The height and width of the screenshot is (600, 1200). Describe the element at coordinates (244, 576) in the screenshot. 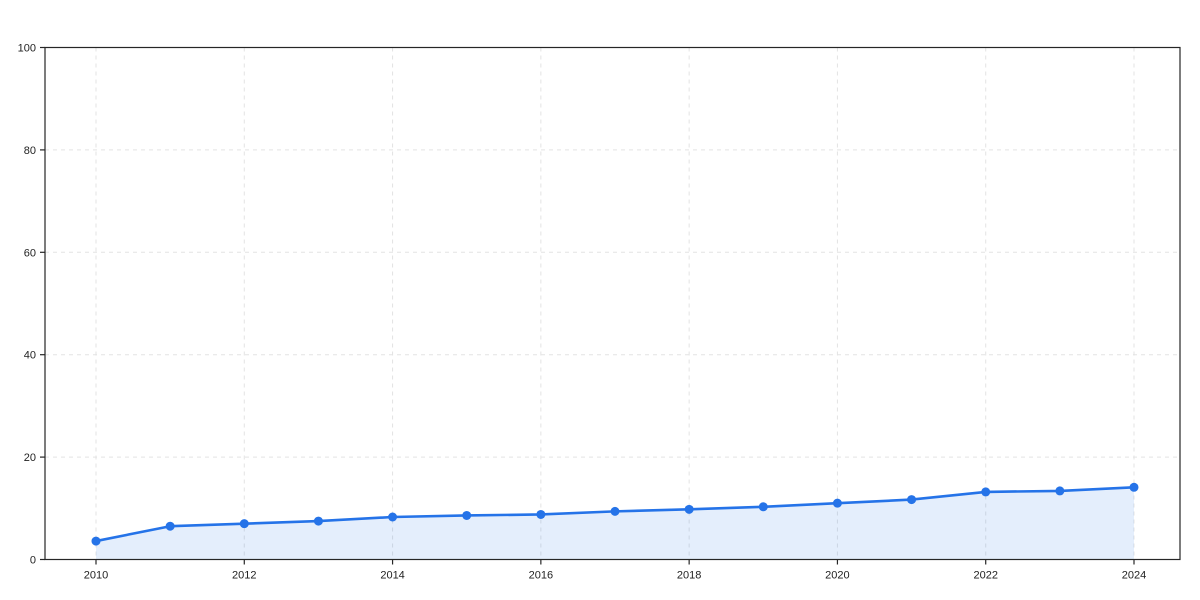

I see `x-tick-label: 2012` at that location.